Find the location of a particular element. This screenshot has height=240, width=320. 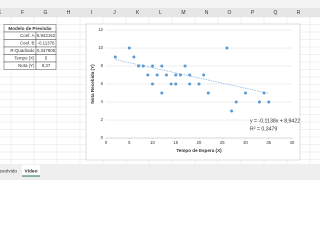

sheet-tabs: Resolvido Vídeo is located at coordinates (20, 171).